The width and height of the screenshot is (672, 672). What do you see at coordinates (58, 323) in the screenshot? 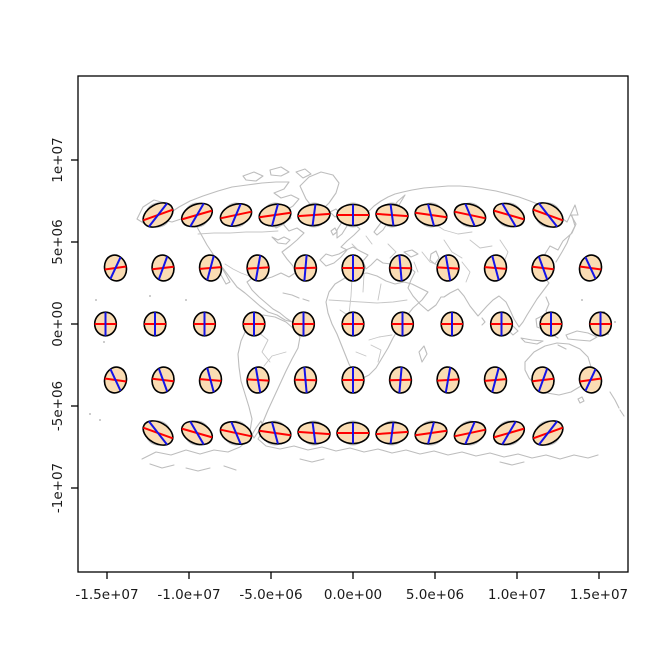
I see `y-tick-label: 0e+00` at bounding box center [58, 323].